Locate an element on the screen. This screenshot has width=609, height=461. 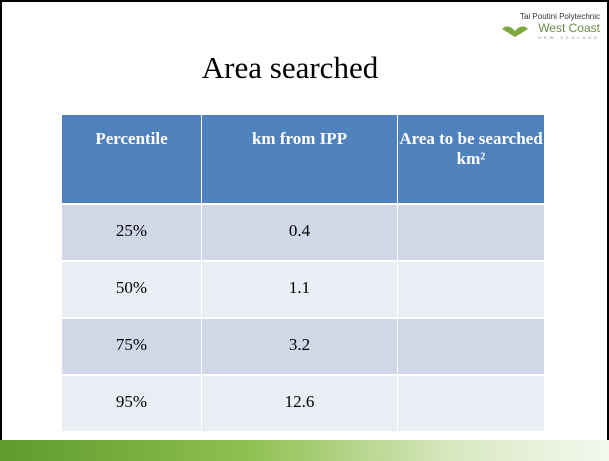
header-cell: km from IPP is located at coordinates (300, 160).